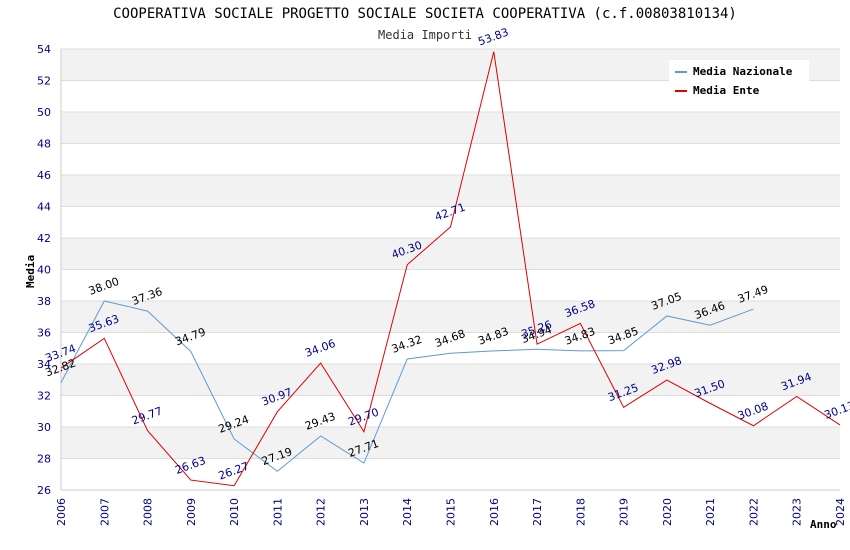 The width and height of the screenshot is (850, 550). What do you see at coordinates (425, 35) in the screenshot?
I see `chart-subtitle: Media Importi` at bounding box center [425, 35].